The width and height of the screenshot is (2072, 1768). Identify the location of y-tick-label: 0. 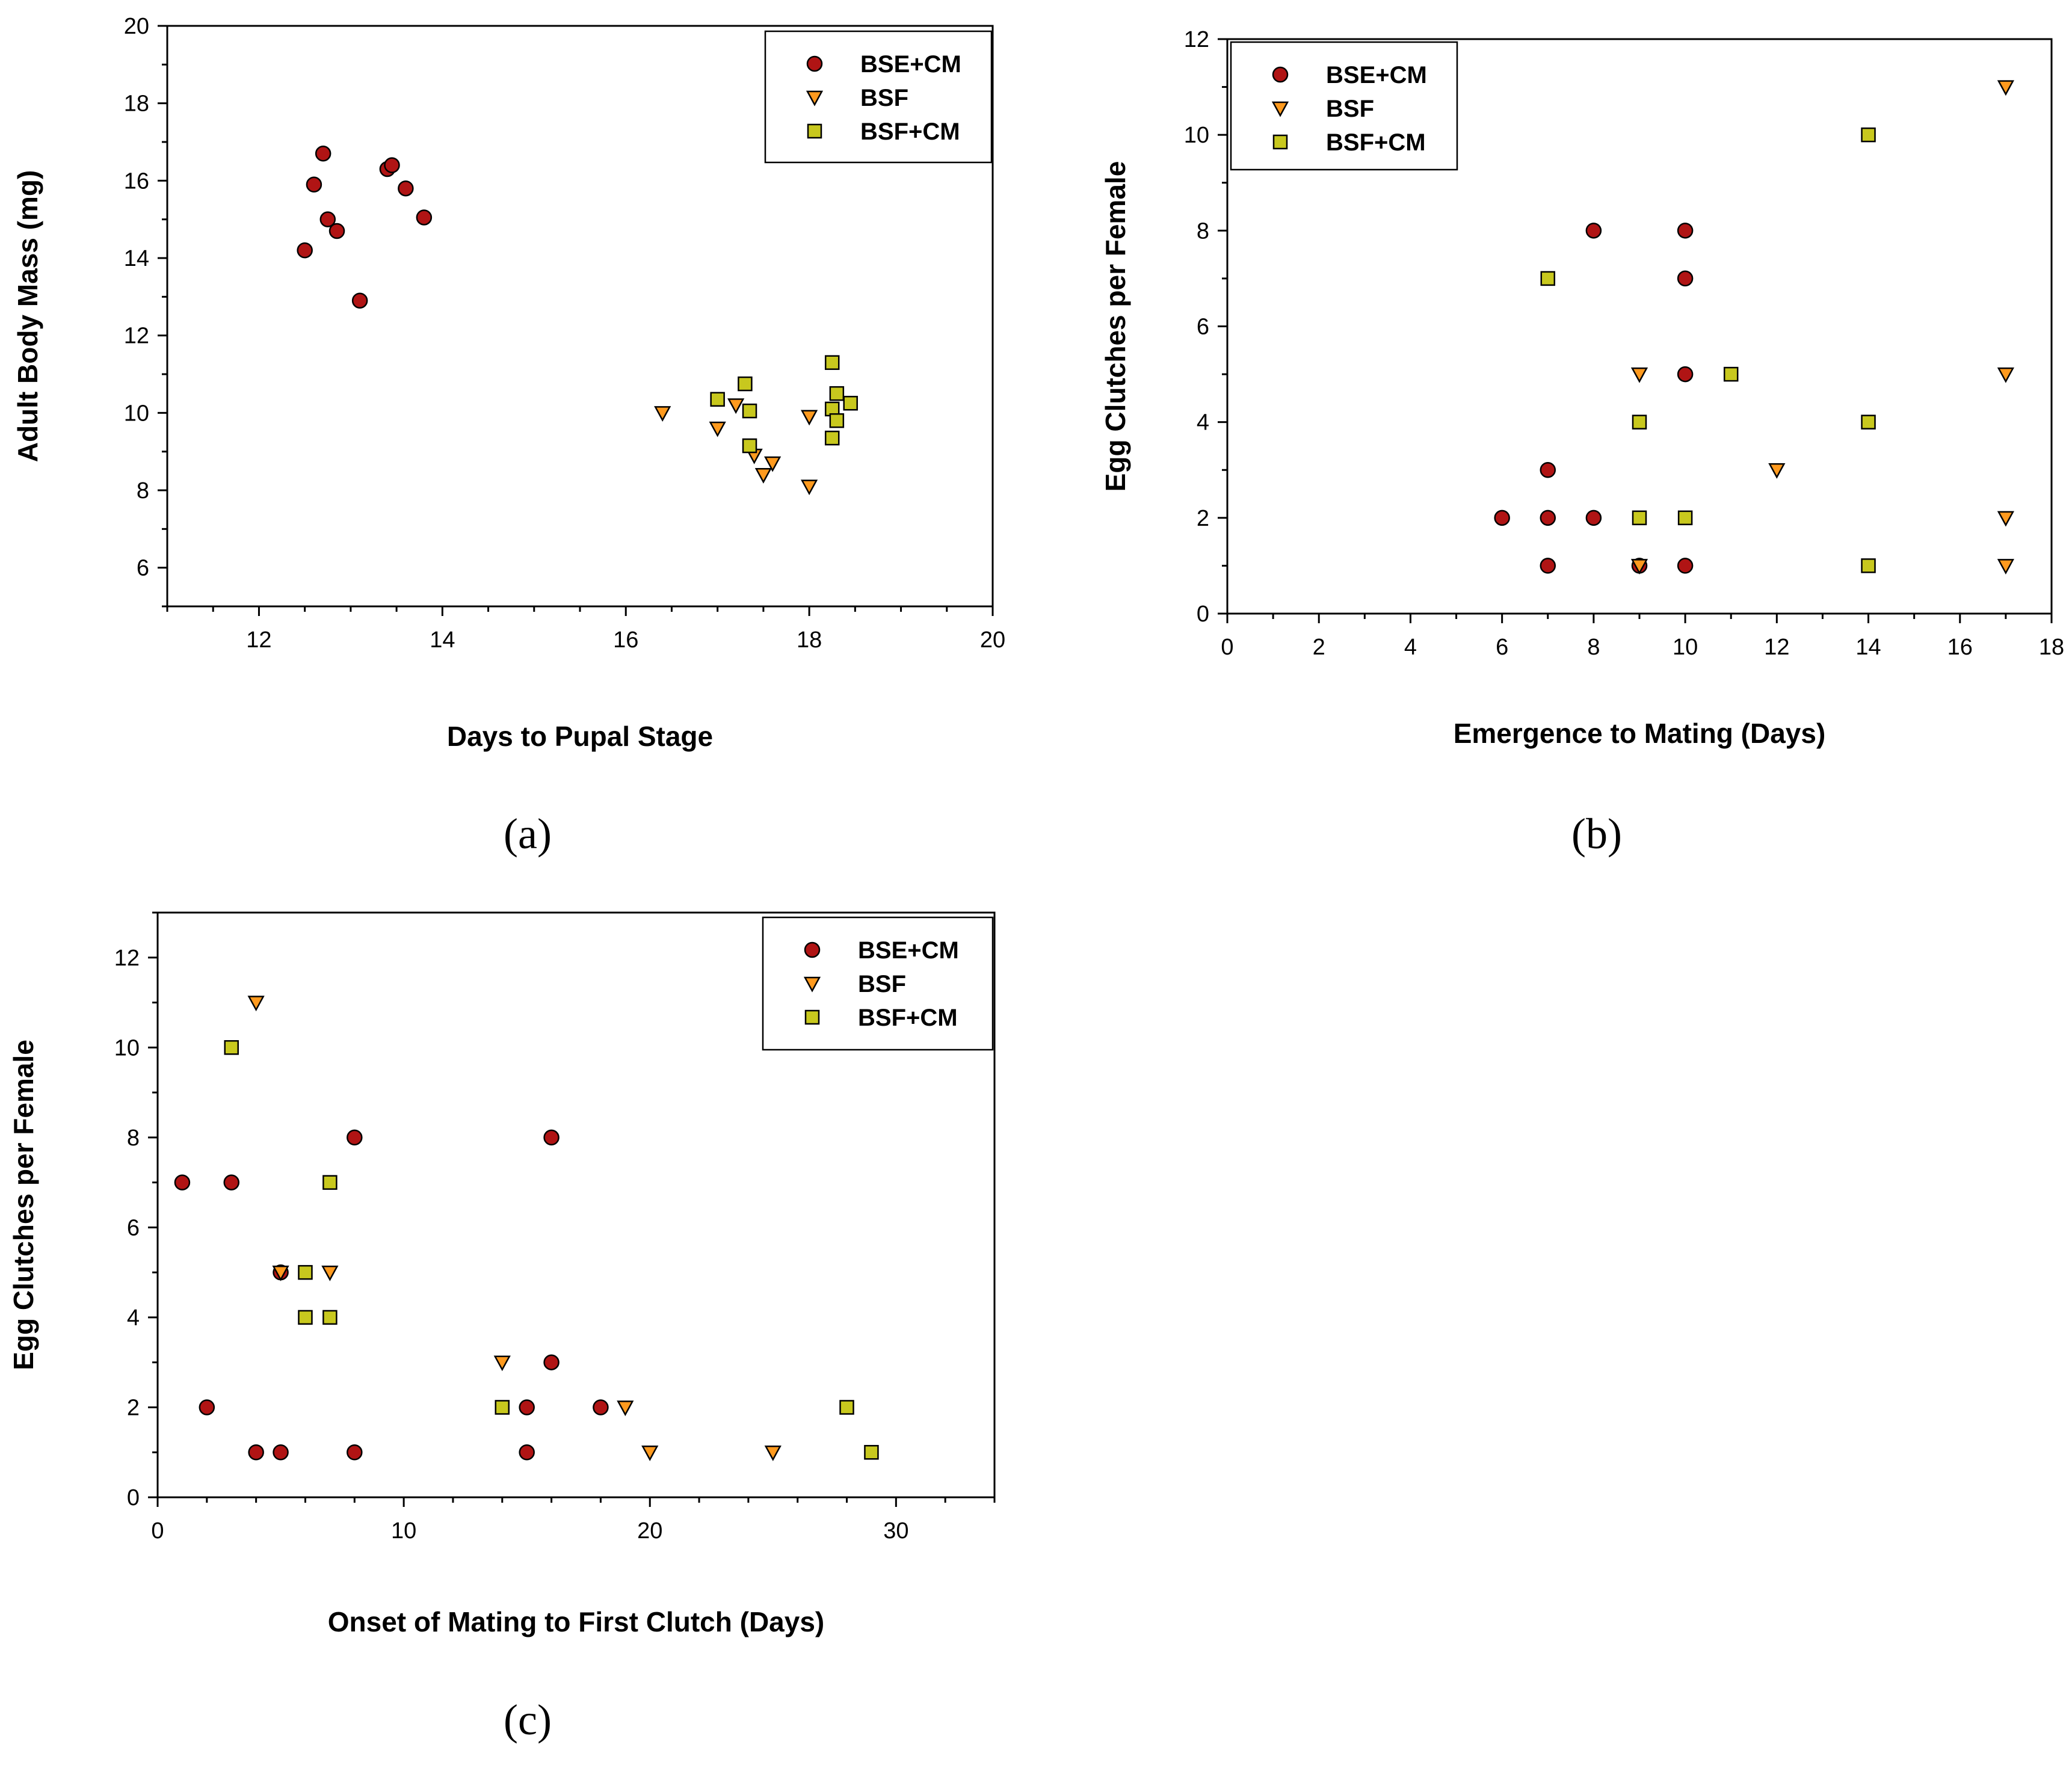
(1203, 614).